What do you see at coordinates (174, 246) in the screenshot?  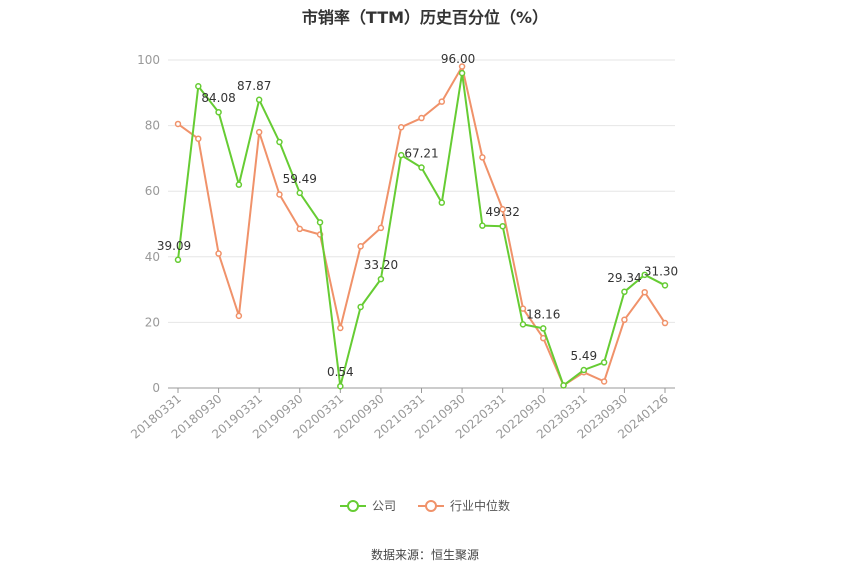 I see `data-label: 39.09` at bounding box center [174, 246].